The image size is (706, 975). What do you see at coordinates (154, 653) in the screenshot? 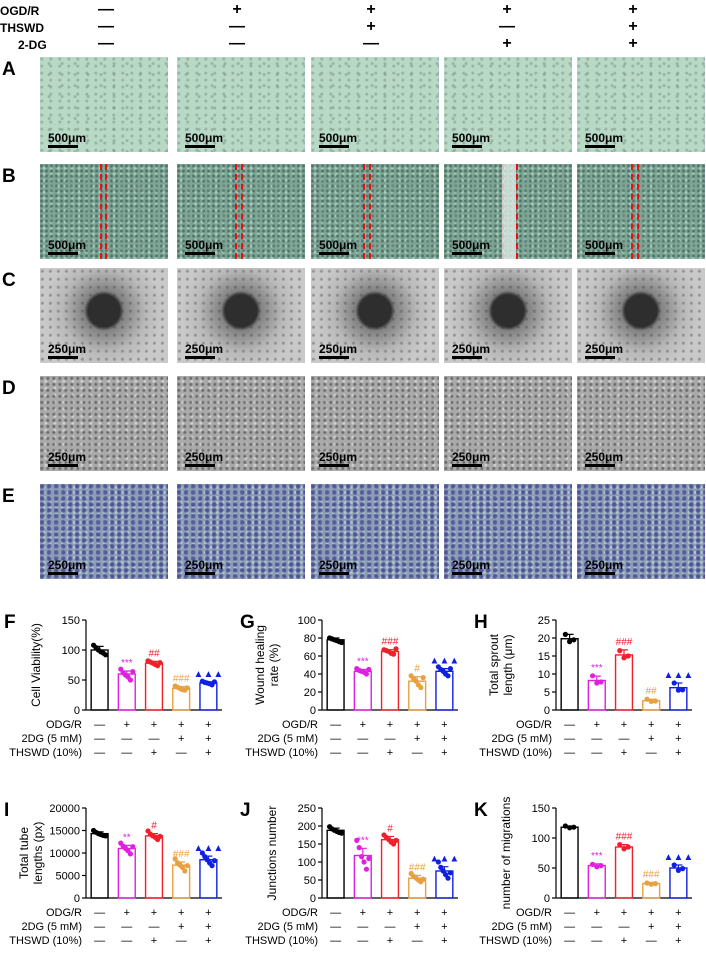
I see `significance-label: ##` at bounding box center [154, 653].